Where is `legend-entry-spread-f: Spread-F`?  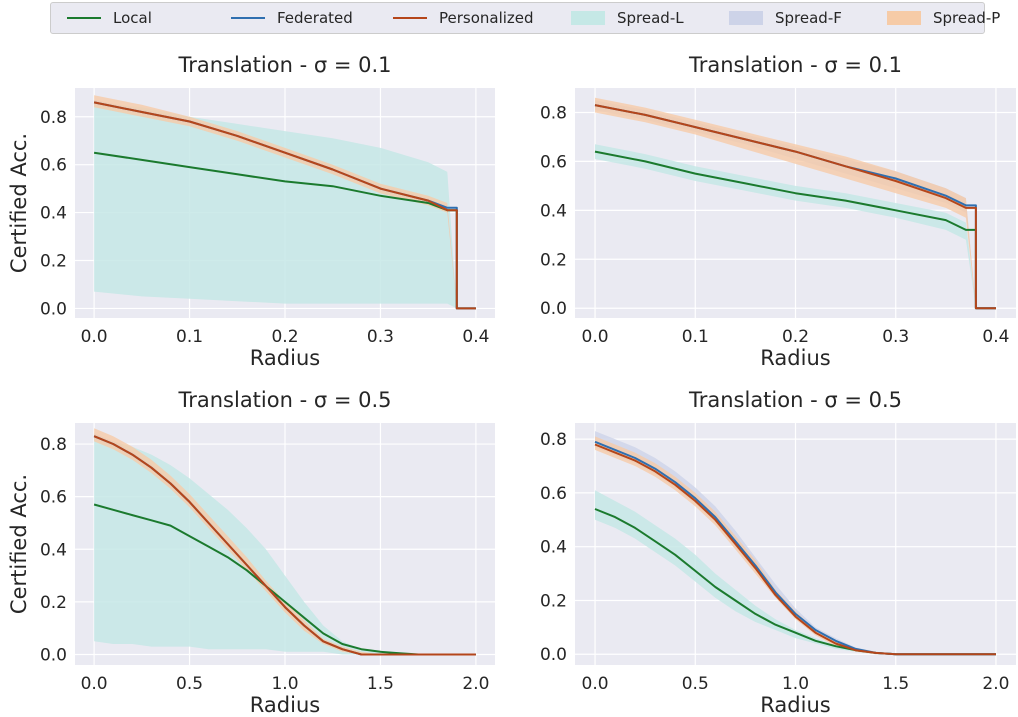 legend-entry-spread-f: Spread-F is located at coordinates (785, 18).